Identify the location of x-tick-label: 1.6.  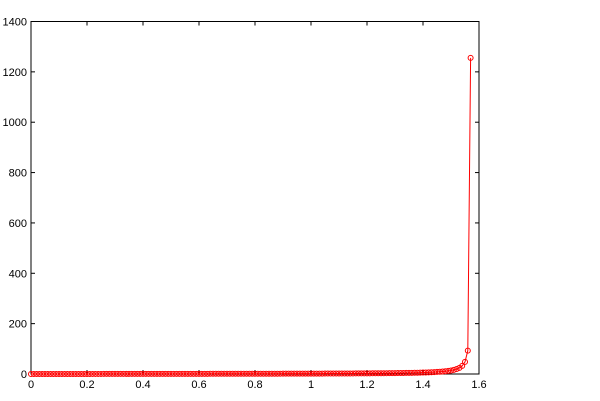
(478, 385).